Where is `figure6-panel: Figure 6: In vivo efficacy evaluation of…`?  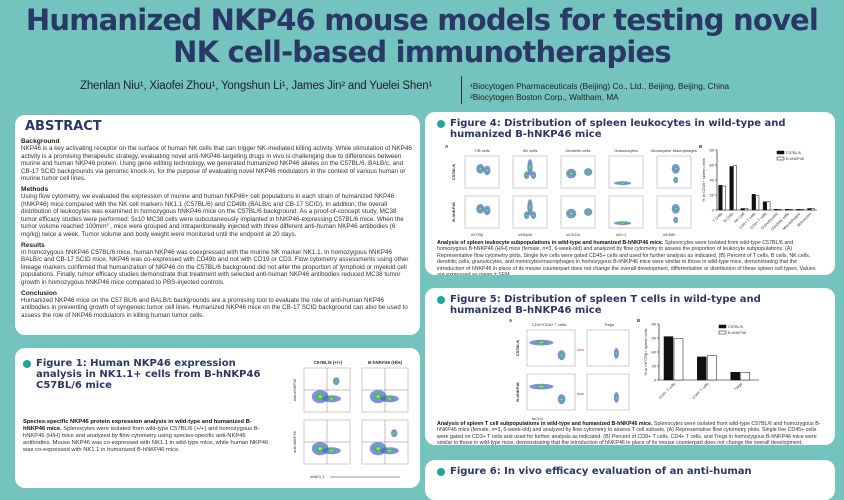 figure6-panel: Figure 6: In vivo efficacy evaluation of… is located at coordinates (630, 480).